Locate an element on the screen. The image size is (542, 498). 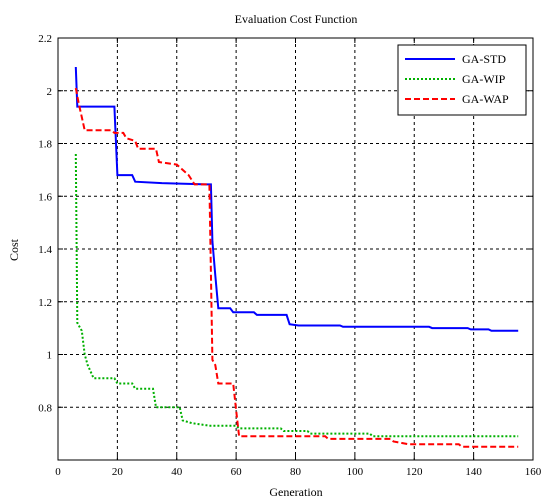
x-tick-label: 60 is located at coordinates (237, 472).